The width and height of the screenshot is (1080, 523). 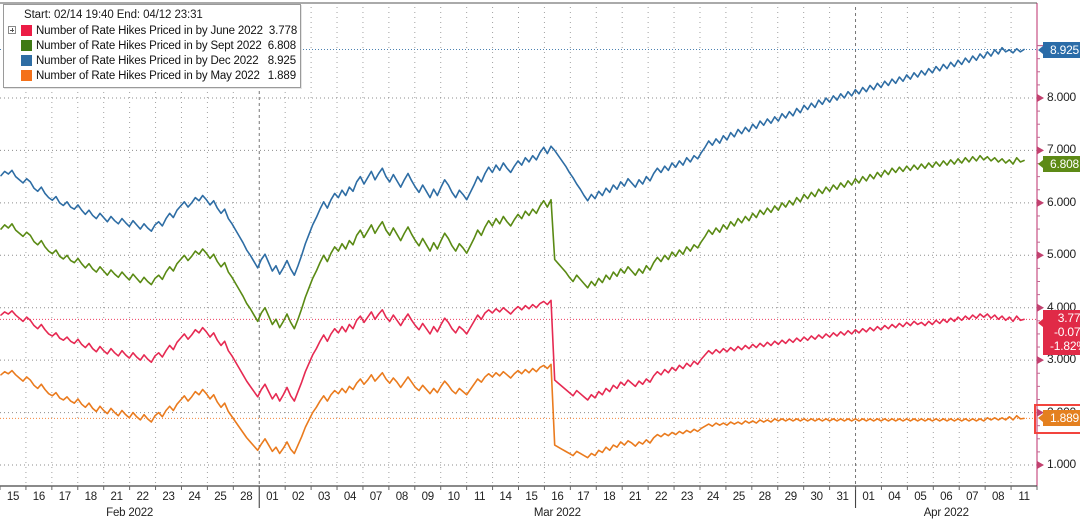 I want to click on legend-date-range: Start: 02/14 19:40 End: 04/12 23:31, so click(x=113, y=15).